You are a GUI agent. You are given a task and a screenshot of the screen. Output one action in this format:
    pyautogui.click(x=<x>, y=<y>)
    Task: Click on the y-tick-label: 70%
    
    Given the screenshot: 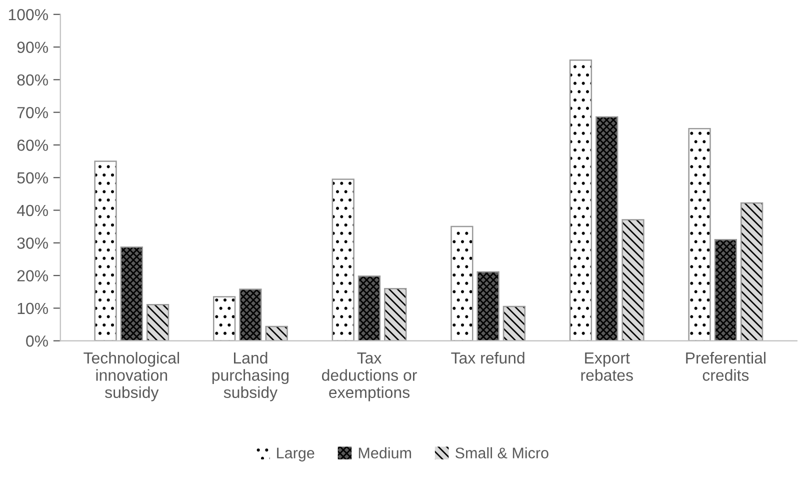 What is the action you would take?
    pyautogui.click(x=32, y=112)
    